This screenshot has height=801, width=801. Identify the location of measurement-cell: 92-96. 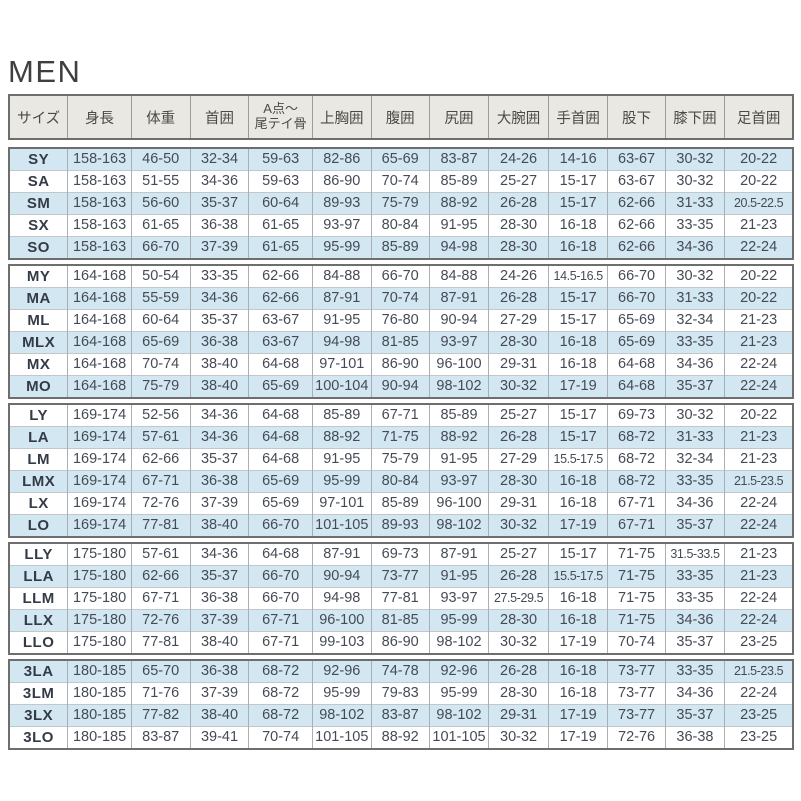
(458, 671).